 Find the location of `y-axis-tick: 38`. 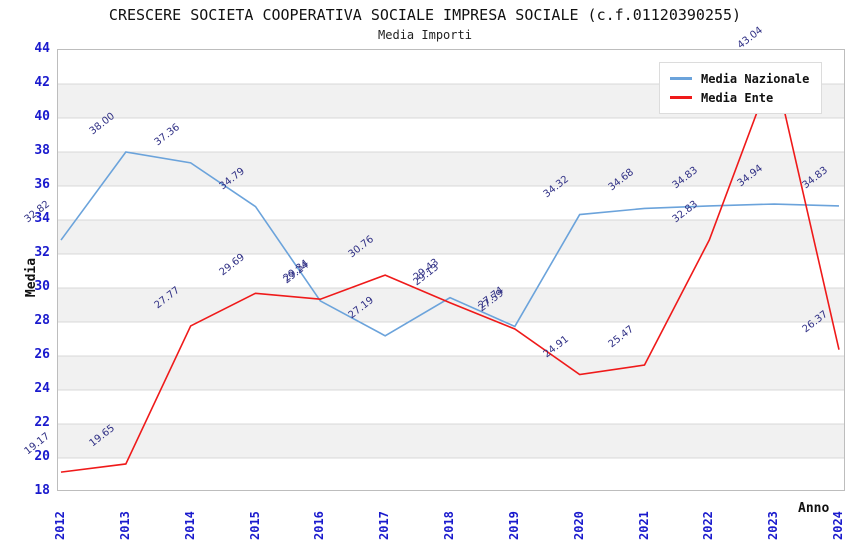

y-axis-tick: 38 is located at coordinates (42, 150).